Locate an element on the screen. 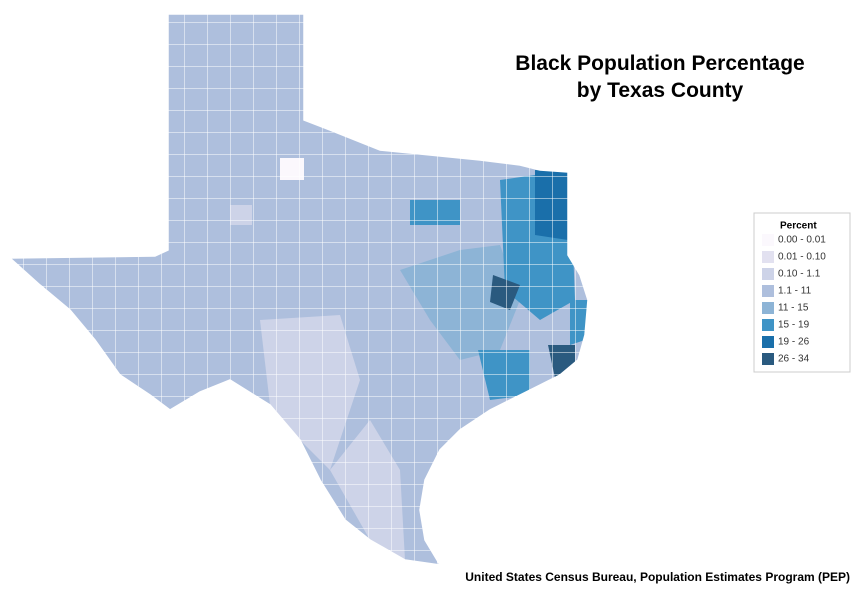 This screenshot has width=856, height=591. legend-label: 1.1 - 11 is located at coordinates (795, 291).